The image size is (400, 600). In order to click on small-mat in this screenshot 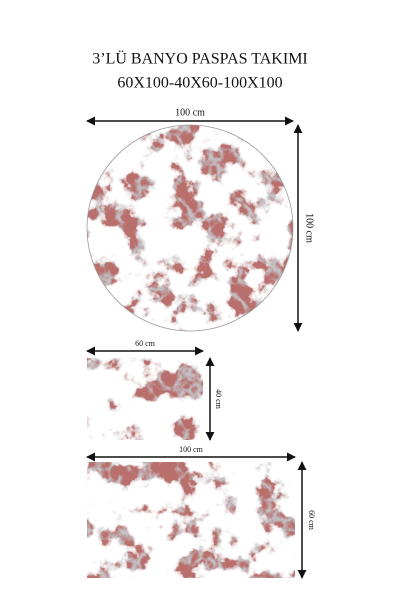, I will do `click(145, 399)`.